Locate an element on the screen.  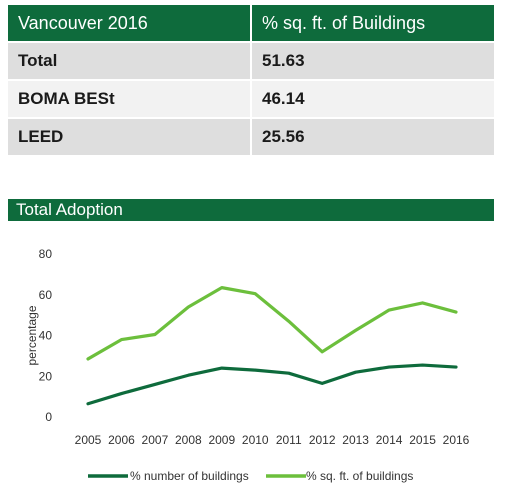
x-tick-label: 2006 is located at coordinates (121, 440).